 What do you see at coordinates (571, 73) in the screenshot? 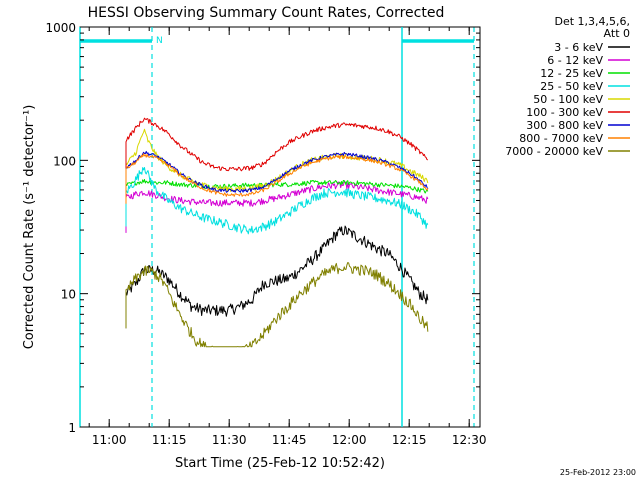
I see `legend-label-2: 12 - 25 keV` at bounding box center [571, 73].